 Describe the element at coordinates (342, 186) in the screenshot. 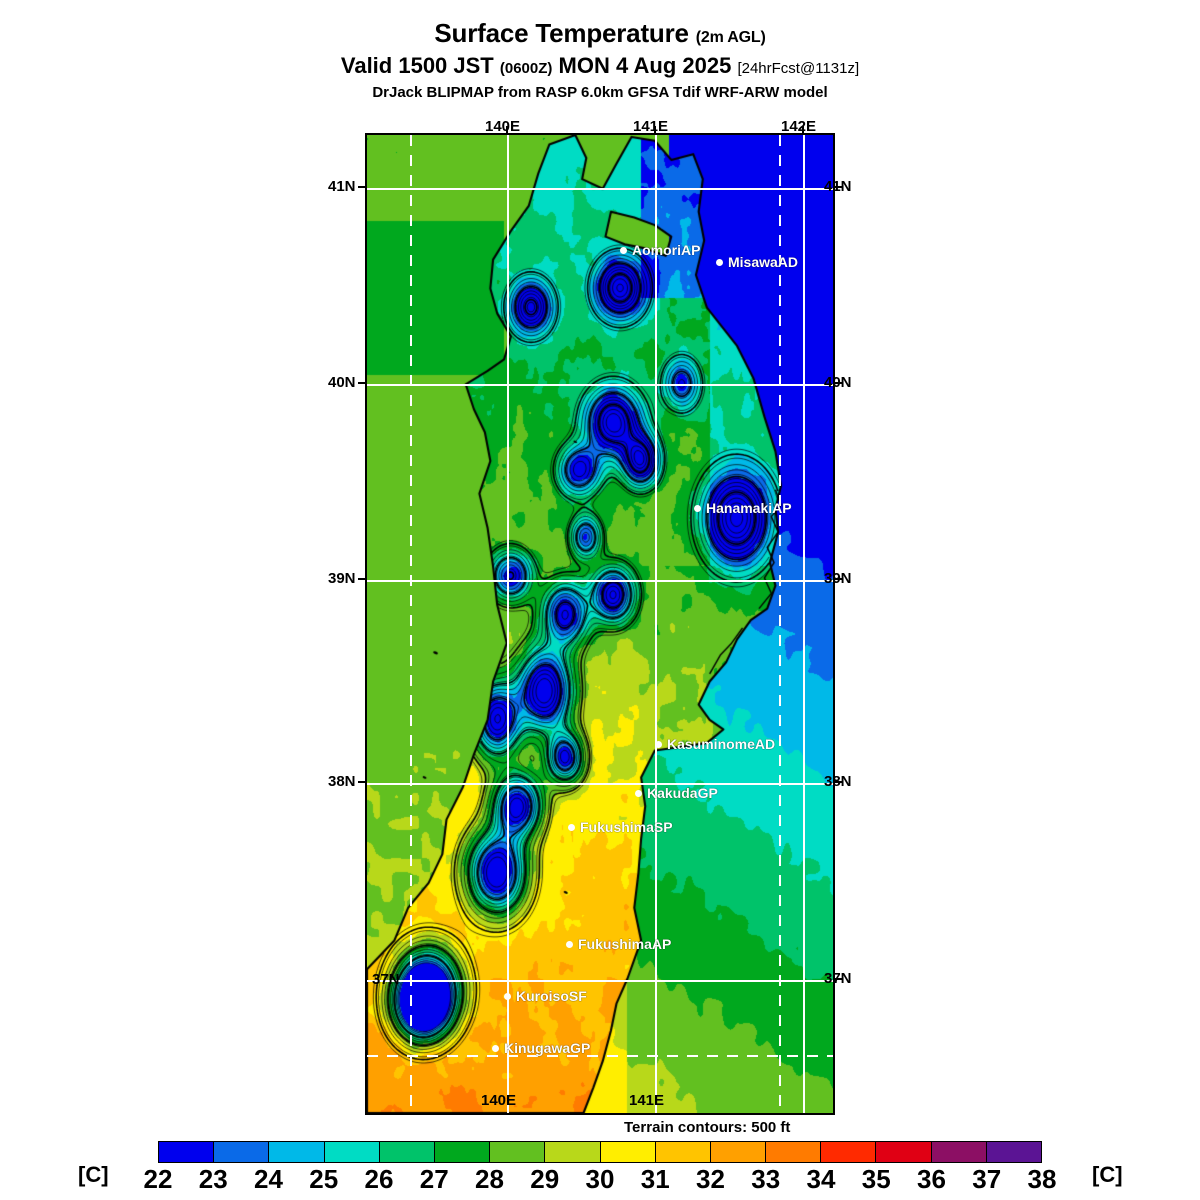

I see `axis-label-lat-41n-left: 41N` at that location.